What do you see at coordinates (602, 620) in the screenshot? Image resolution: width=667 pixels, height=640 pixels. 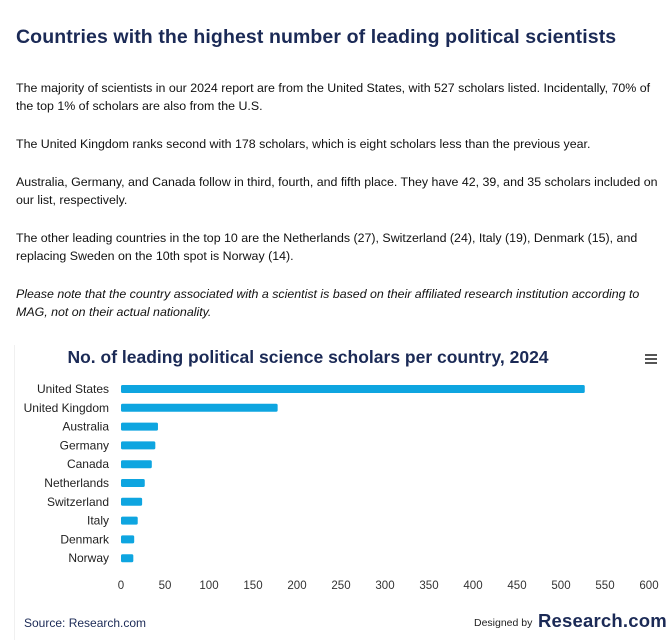 I see `brand-logo: Research.com` at bounding box center [602, 620].